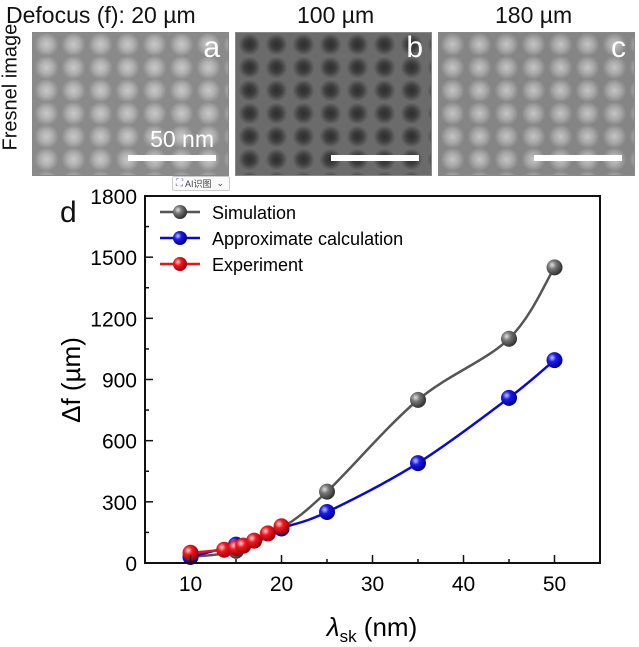  Describe the element at coordinates (333, 104) in the screenshot. I see `fresnel-image-b: b` at that location.